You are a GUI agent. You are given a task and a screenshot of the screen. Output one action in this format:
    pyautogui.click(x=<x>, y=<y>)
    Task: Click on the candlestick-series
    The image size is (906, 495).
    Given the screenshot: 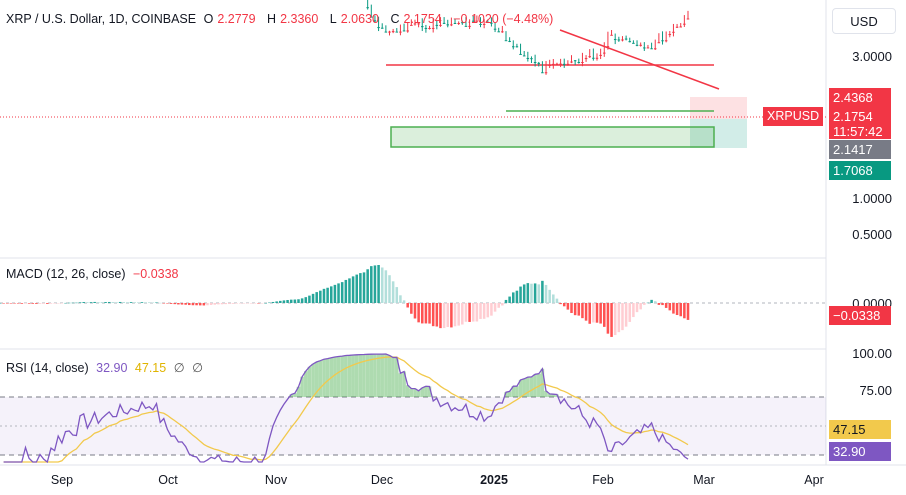 What is the action you would take?
    pyautogui.click(x=346, y=37)
    